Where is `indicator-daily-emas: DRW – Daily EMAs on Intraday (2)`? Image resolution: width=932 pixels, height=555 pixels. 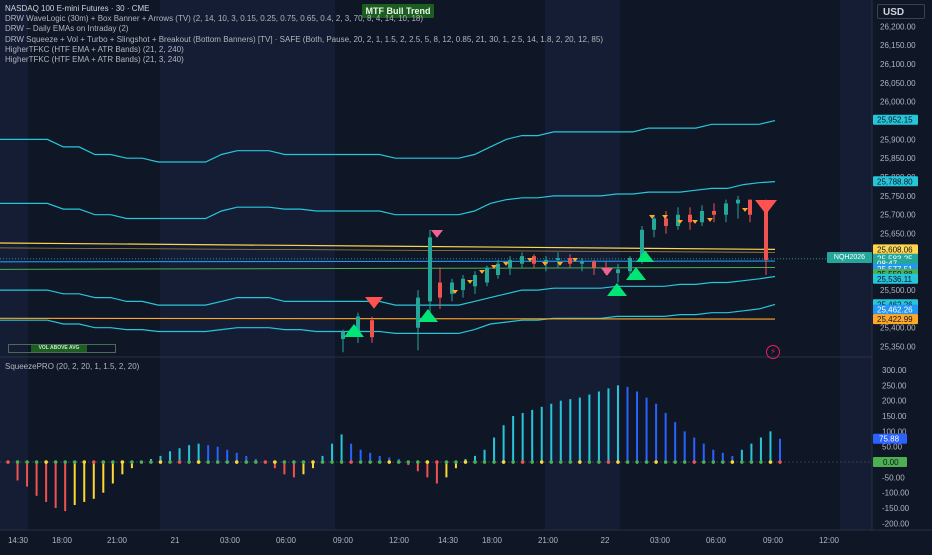
indicator-daily-emas: DRW – Daily EMAs on Intraday (2) is located at coordinates (67, 29).